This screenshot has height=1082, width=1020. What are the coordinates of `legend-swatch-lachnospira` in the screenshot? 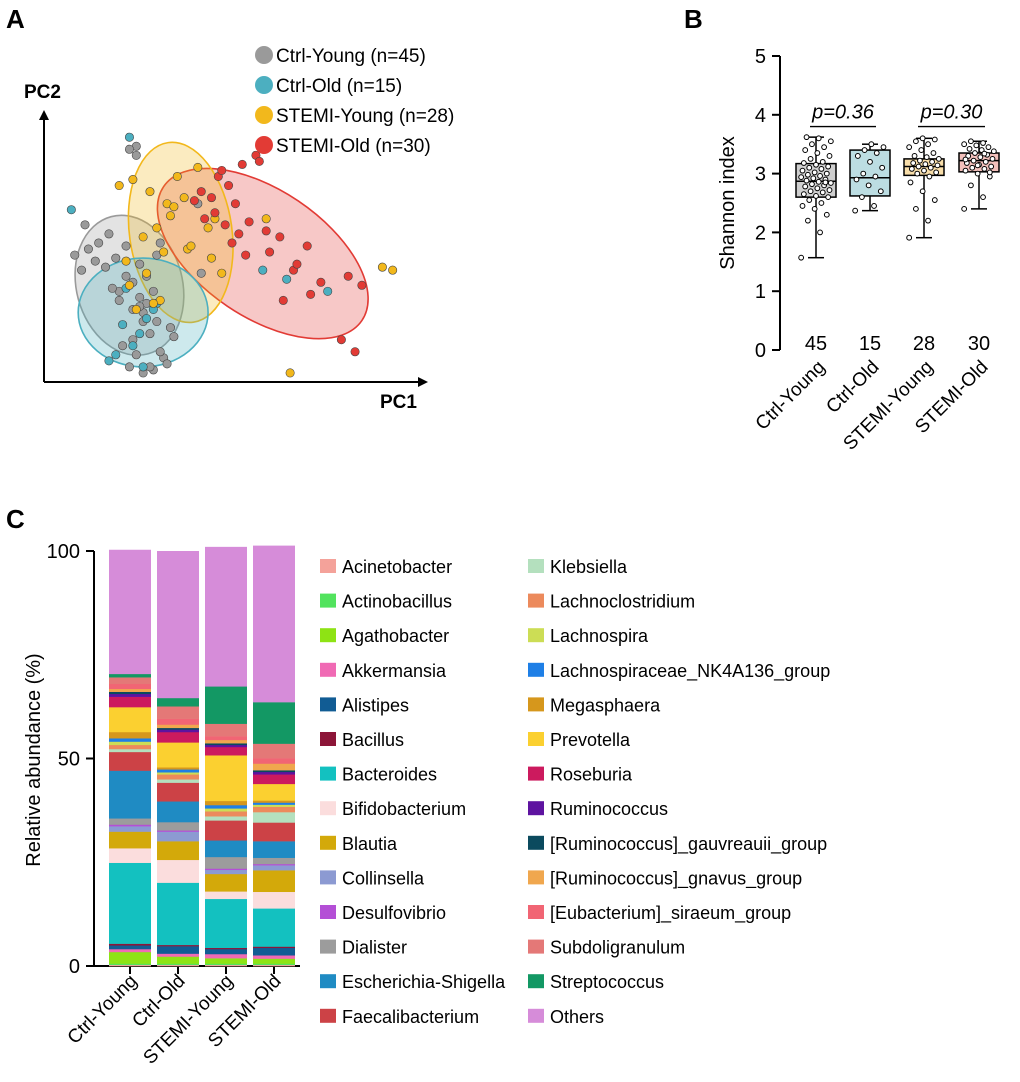 It's located at (536, 635).